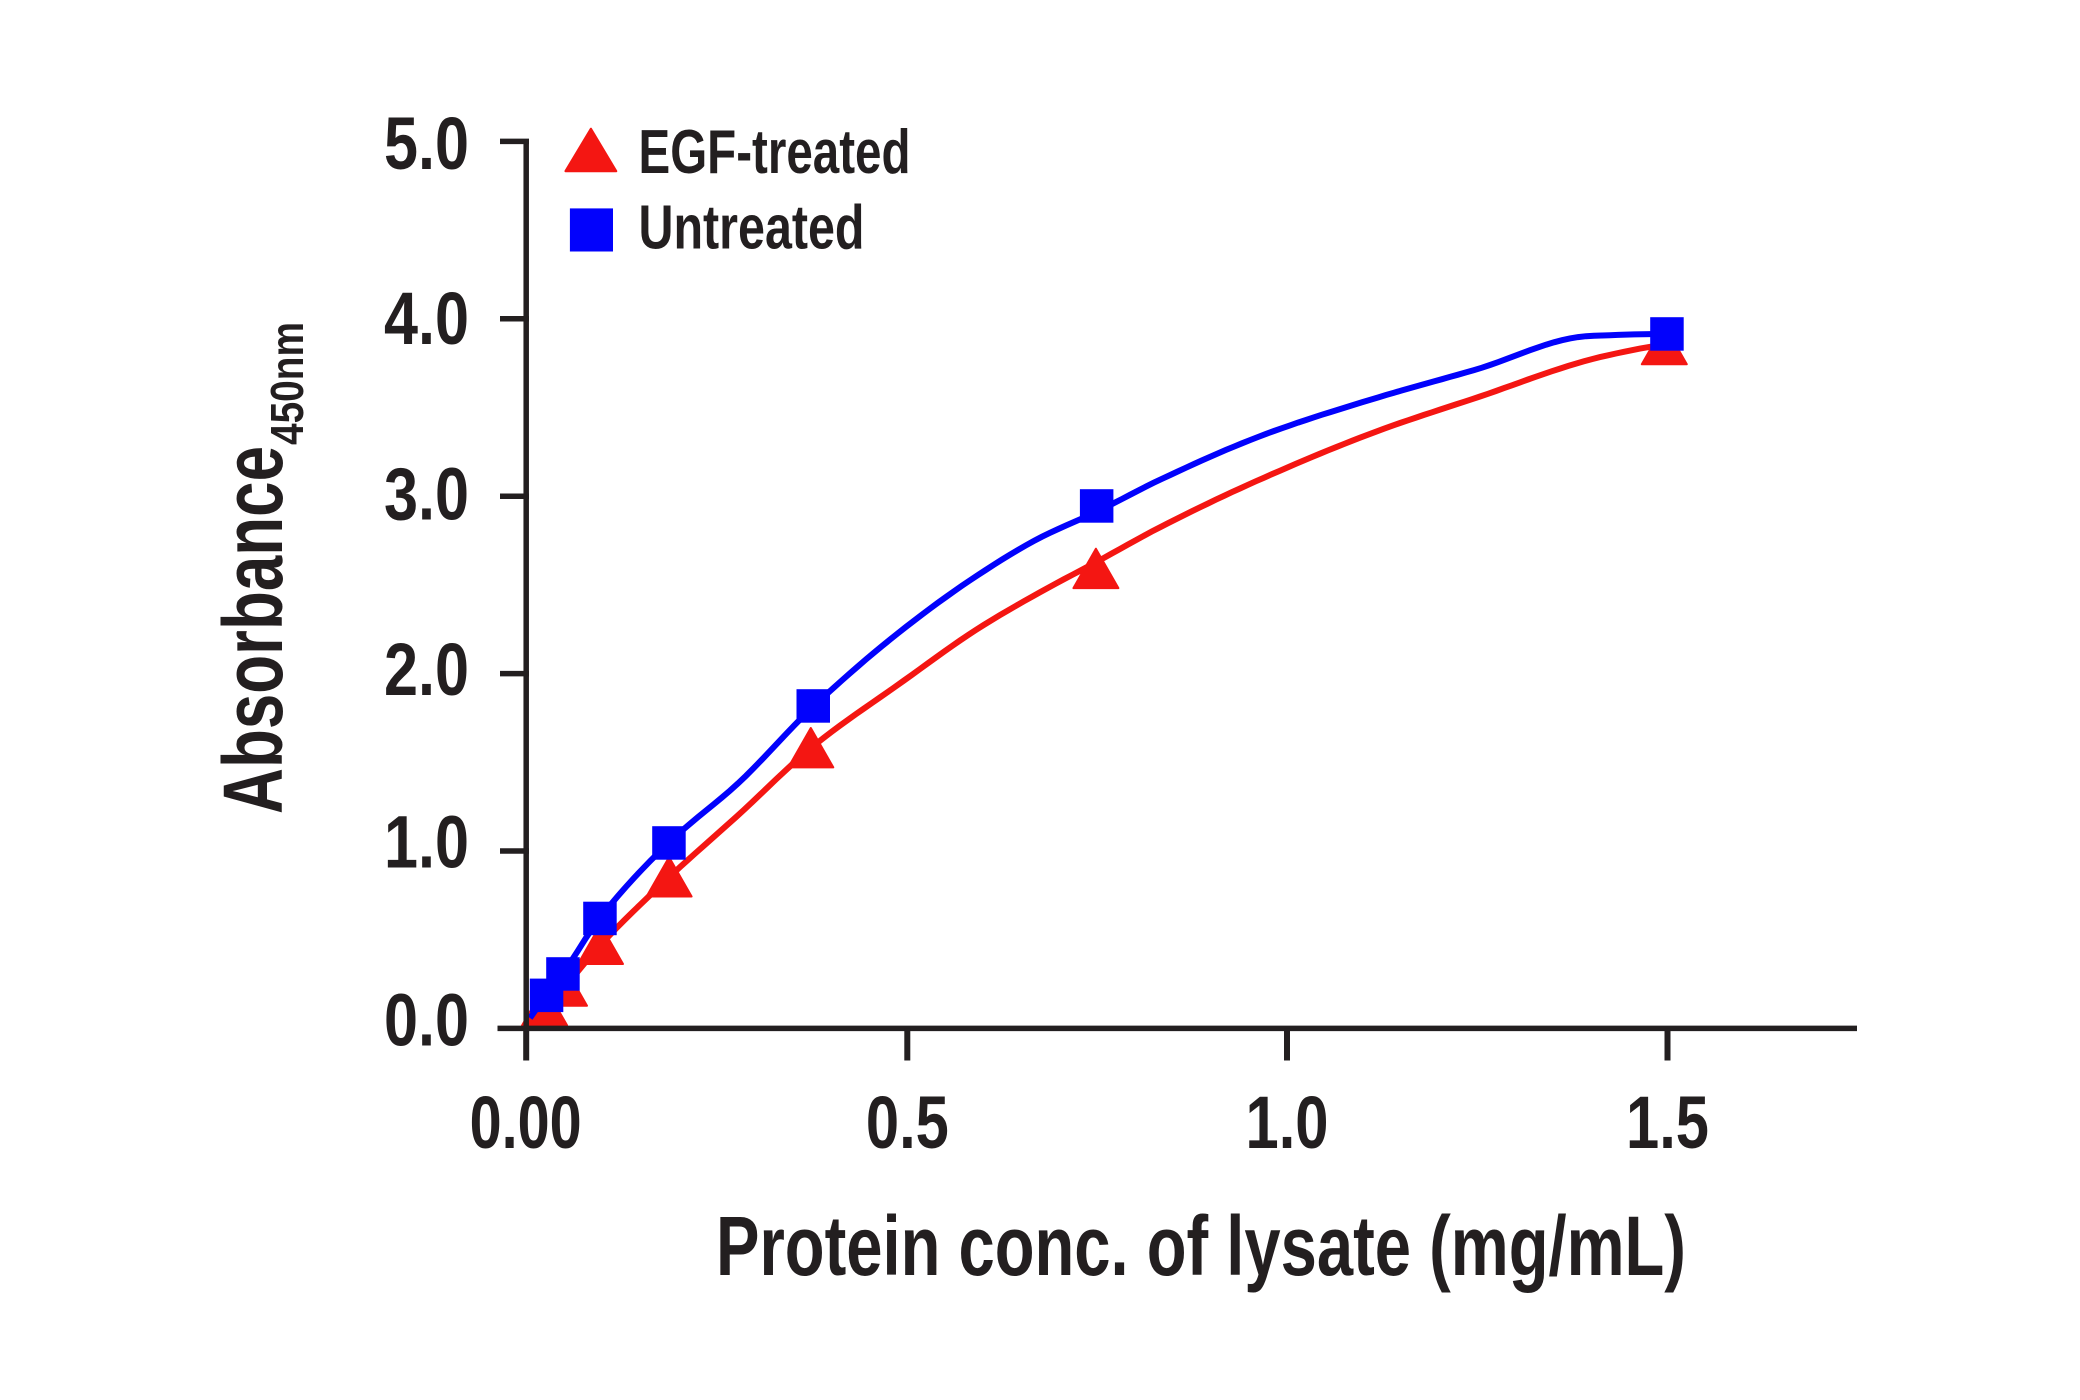  What do you see at coordinates (426, 494) in the screenshot?
I see `svg-text: 3.0` at bounding box center [426, 494].